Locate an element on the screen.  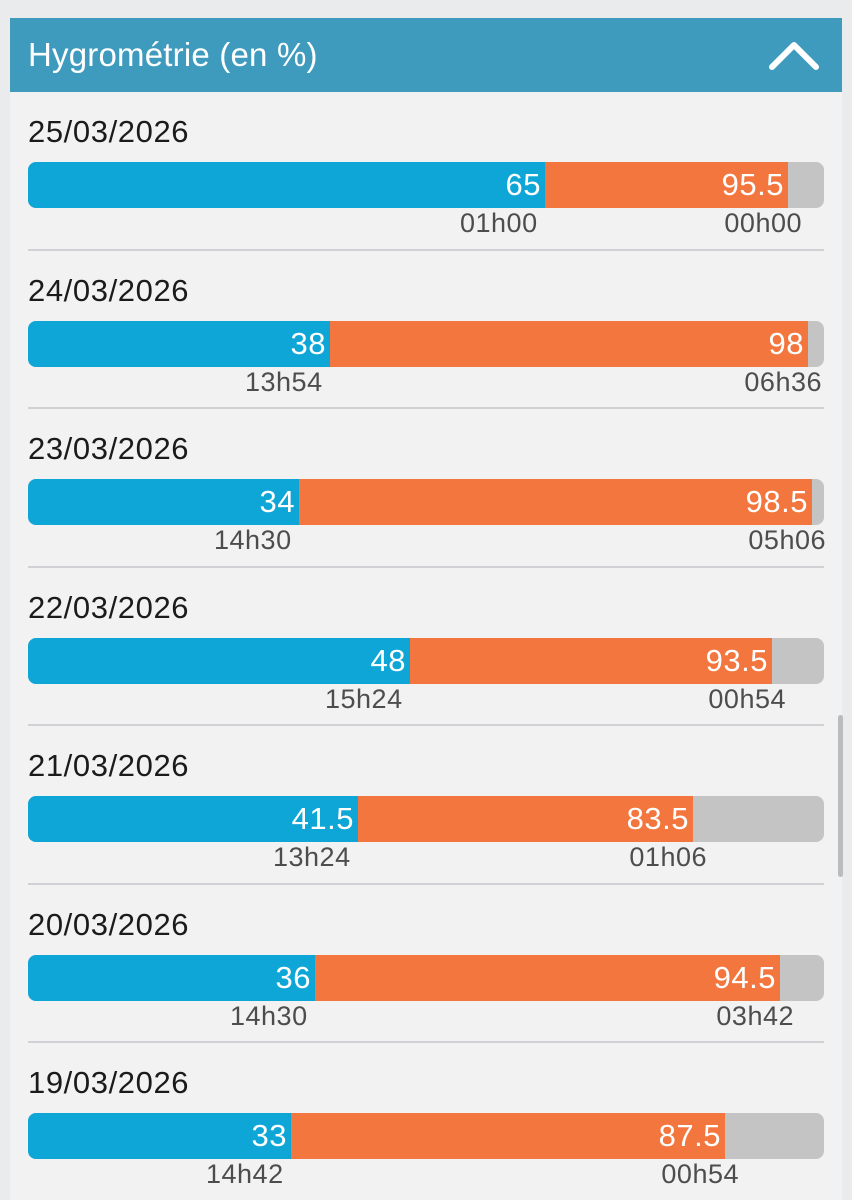
max-humidity-time: 06h36 is located at coordinates (783, 381).